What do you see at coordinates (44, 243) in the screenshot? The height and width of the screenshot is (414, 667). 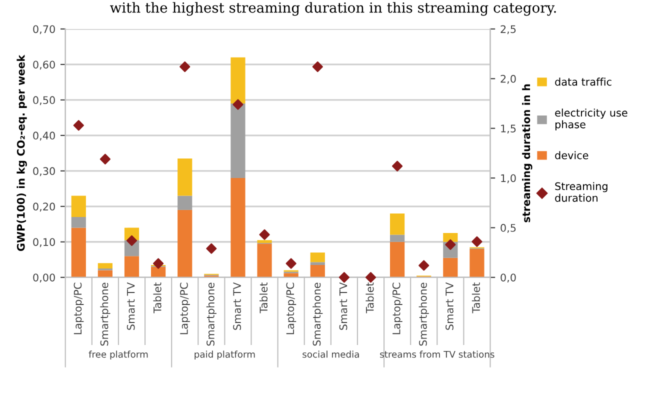 I see `y-tick-label: 0,10` at bounding box center [44, 243].